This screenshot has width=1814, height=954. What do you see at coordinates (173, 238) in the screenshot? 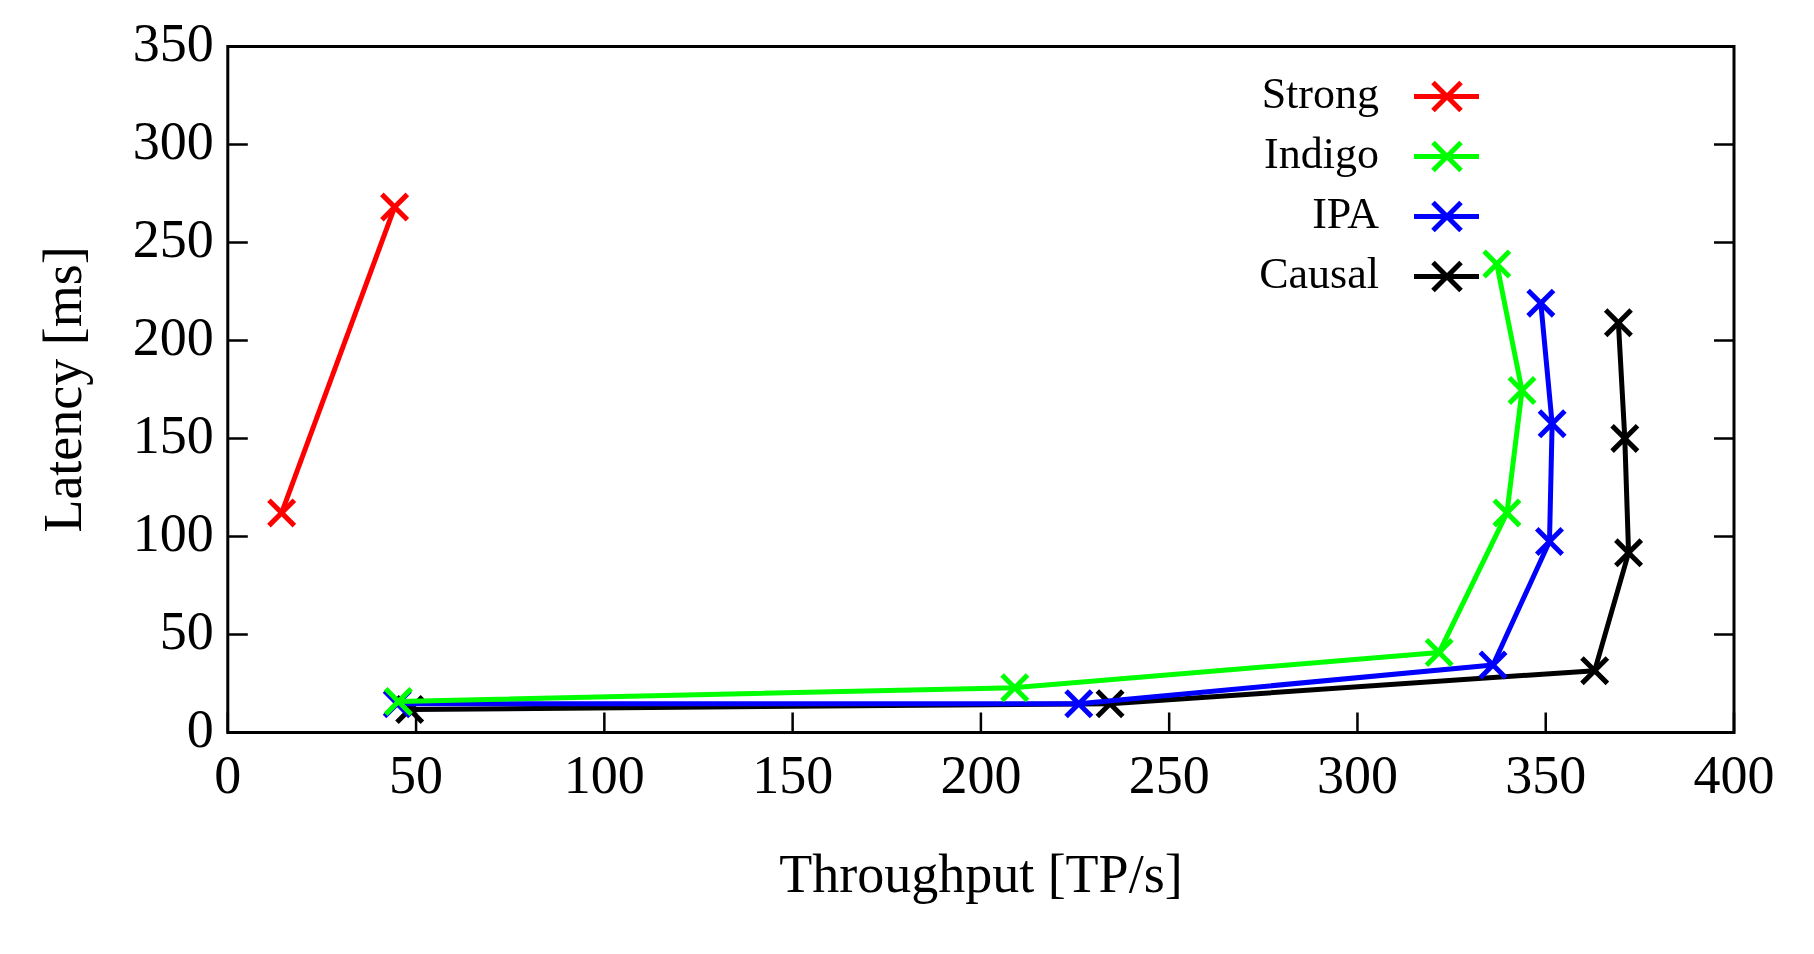
I see `y-tick-label: 250` at bounding box center [173, 238].